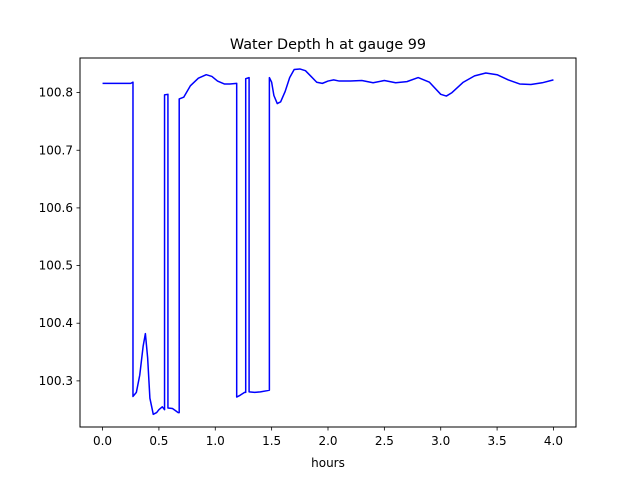 The image size is (640, 480). I want to click on x-tick-label: 1.5, so click(271, 441).